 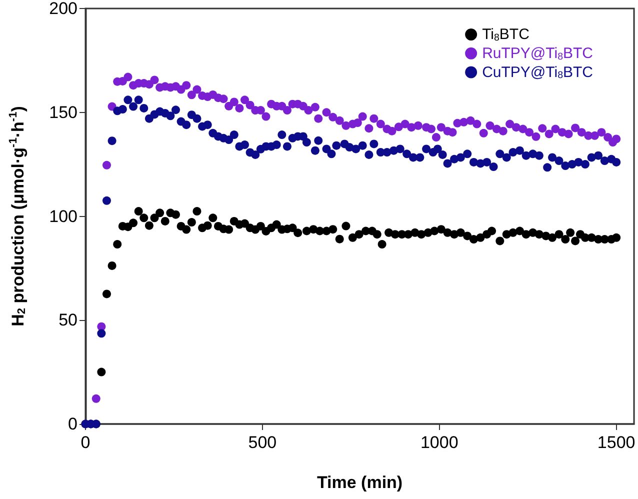 What do you see at coordinates (18, 216) in the screenshot?
I see `y-axis-title: H2 production (μmol·g-1·h-1)` at bounding box center [18, 216].